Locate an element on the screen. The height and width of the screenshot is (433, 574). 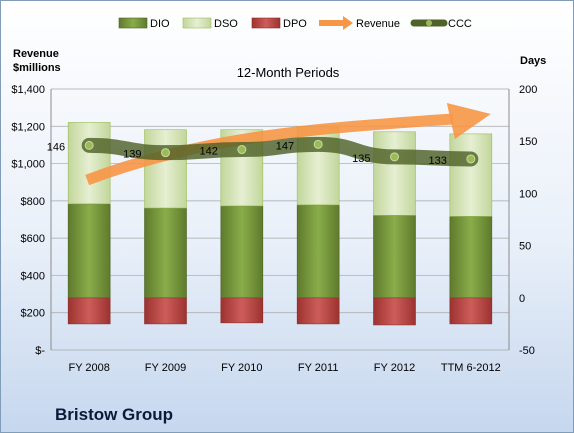
left-tick-label: $600 is located at coordinates (33, 239).